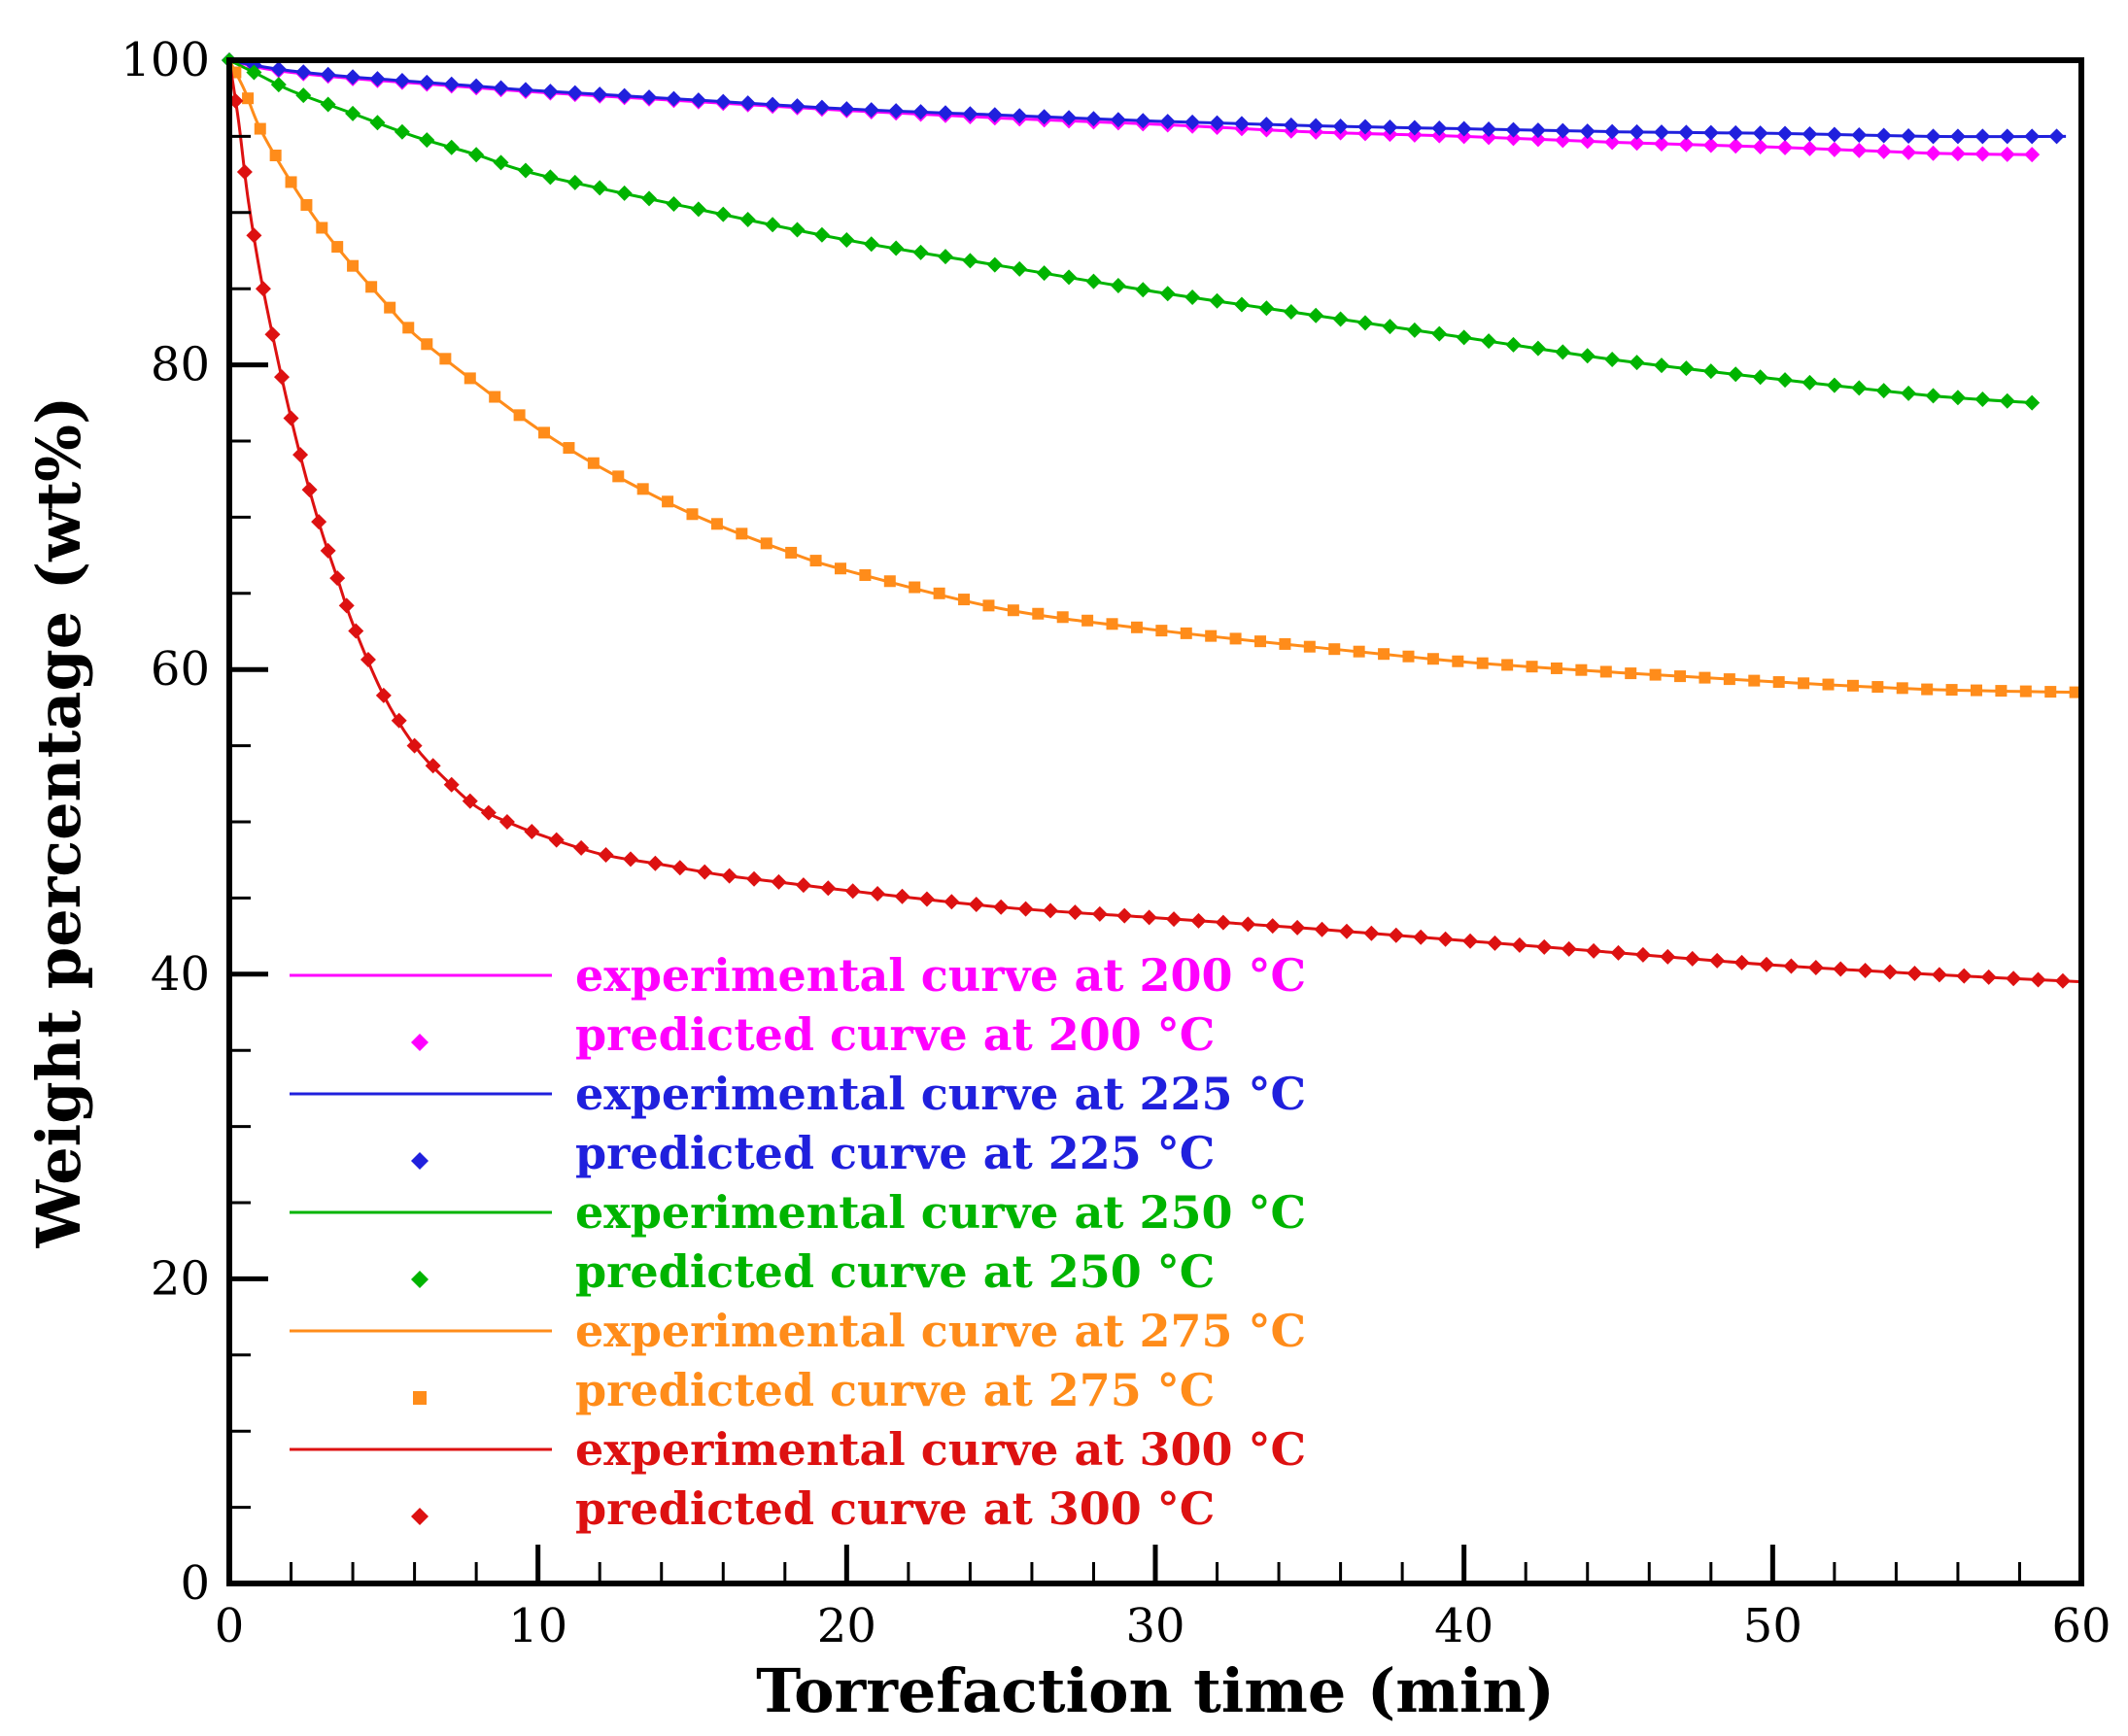  I want to click on legend-experimental-300: experimental curve at 300 °C, so click(940, 1449).